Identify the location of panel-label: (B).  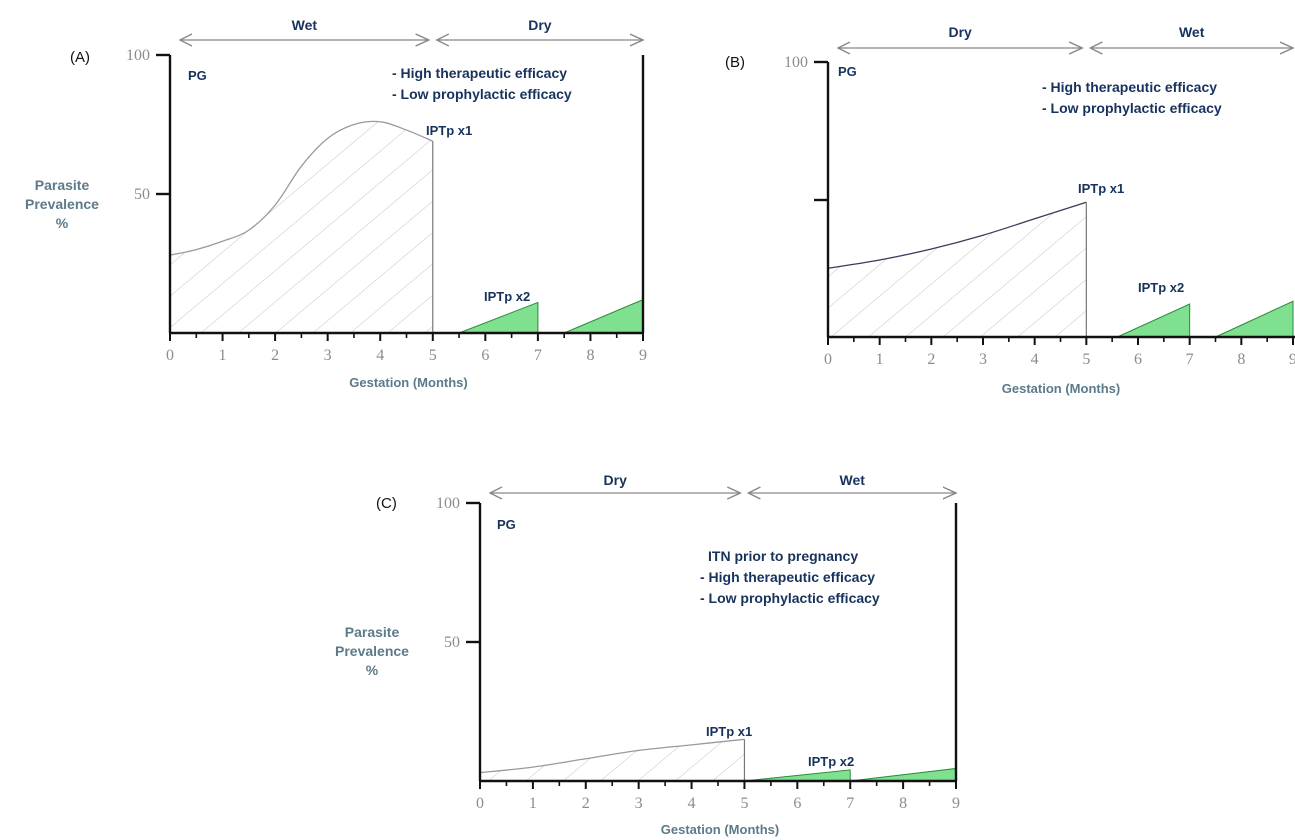
(735, 62).